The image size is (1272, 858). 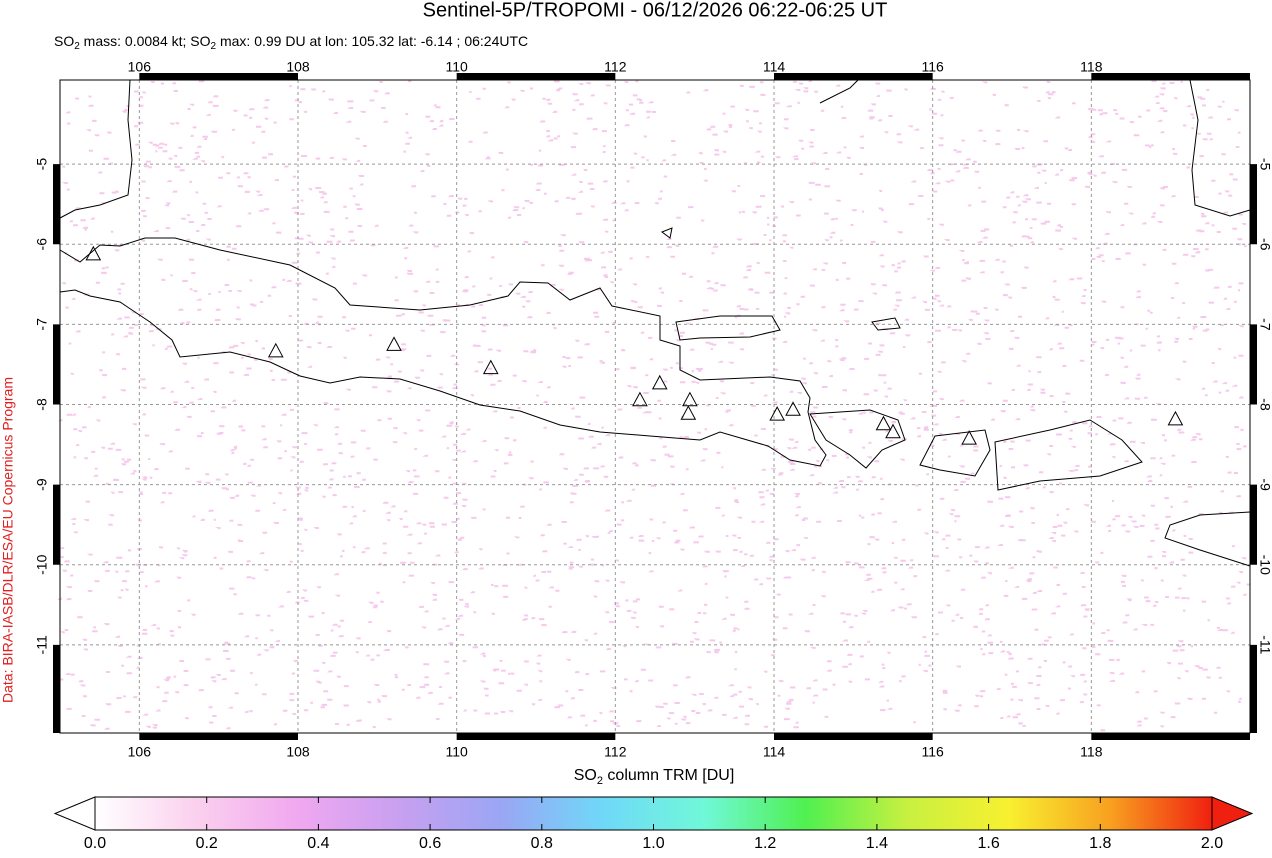 I want to click on colorbar-tick-label: 1.8, so click(x=1100, y=843).